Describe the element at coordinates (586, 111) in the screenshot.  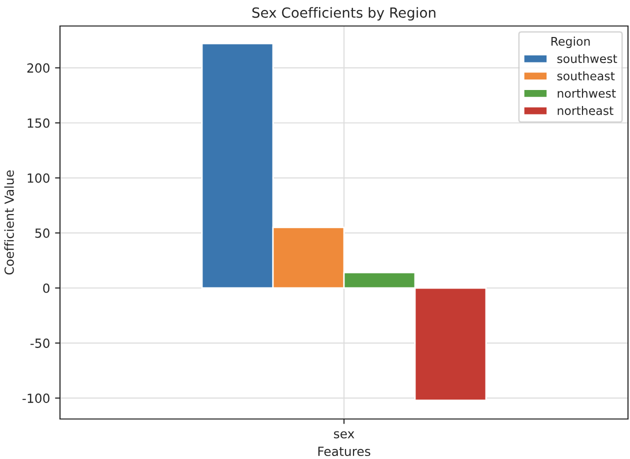
I see `legend-label: northeast` at that location.